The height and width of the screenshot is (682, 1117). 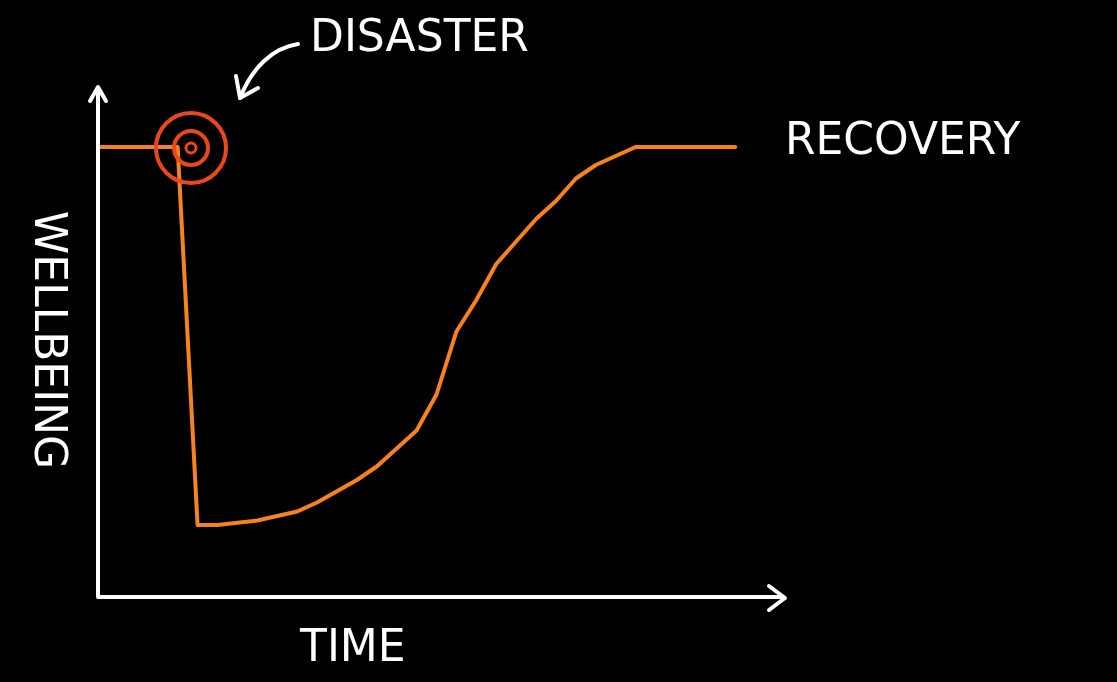 I want to click on x-axis-title: TIME, so click(x=353, y=645).